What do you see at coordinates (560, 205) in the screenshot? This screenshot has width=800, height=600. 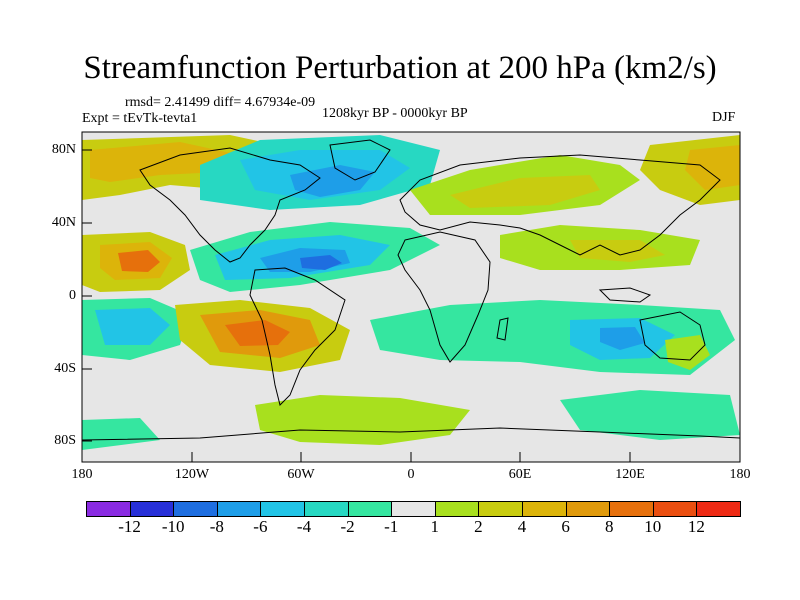 I see `eurasia-coast` at bounding box center [560, 205].